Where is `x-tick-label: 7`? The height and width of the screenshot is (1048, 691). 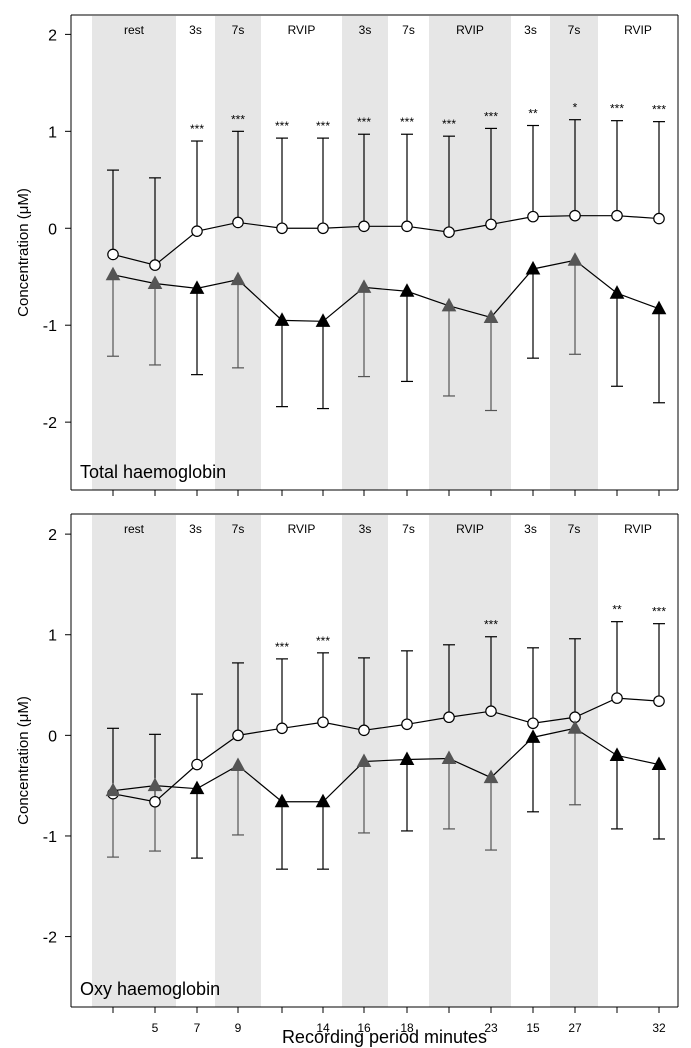 x-tick-label: 7 is located at coordinates (197, 1028).